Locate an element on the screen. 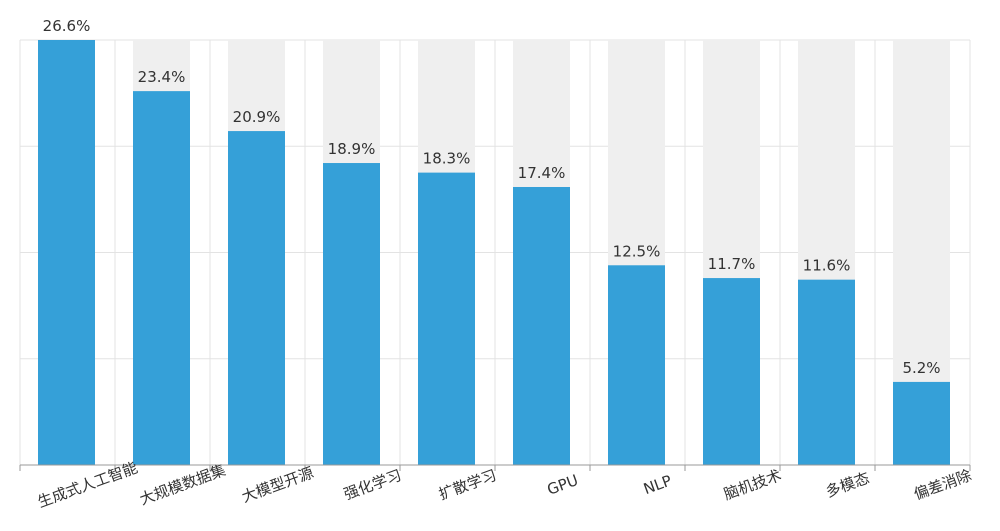  data-label: 12.5% is located at coordinates (637, 251).